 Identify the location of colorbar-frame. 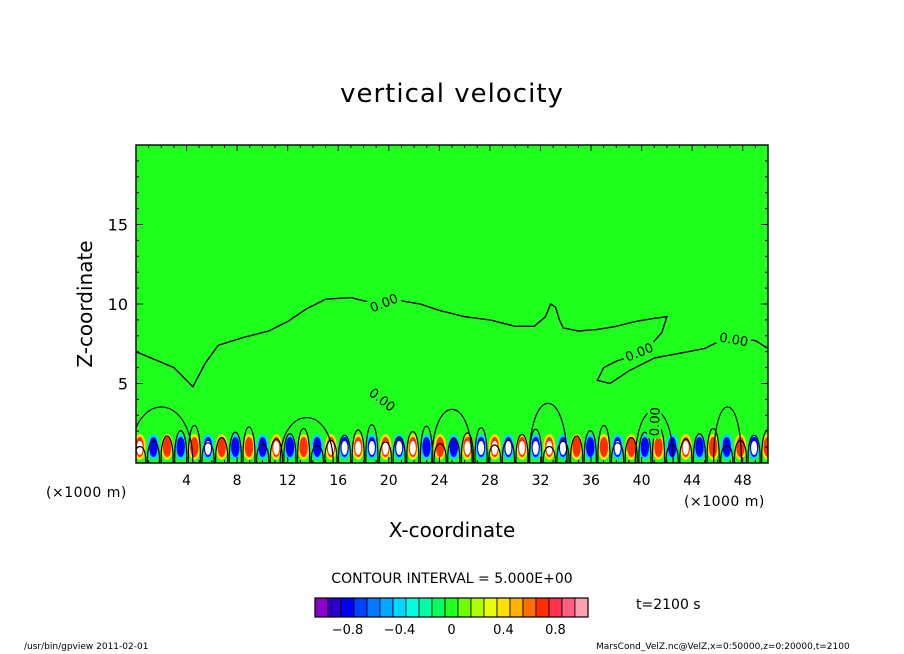
(451, 607).